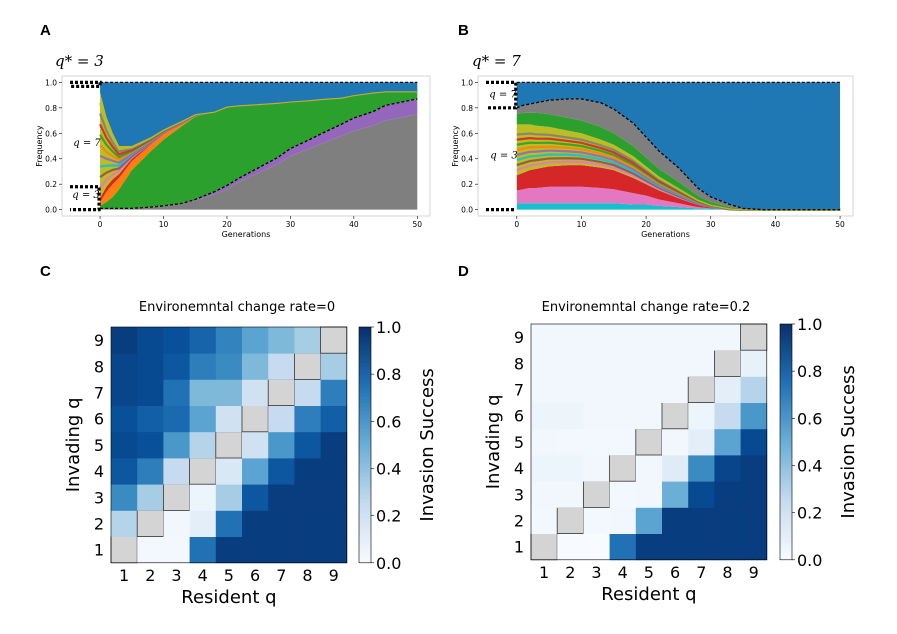 The width and height of the screenshot is (897, 634). Describe the element at coordinates (711, 224) in the screenshot. I see `x-tick-label: 30` at that location.